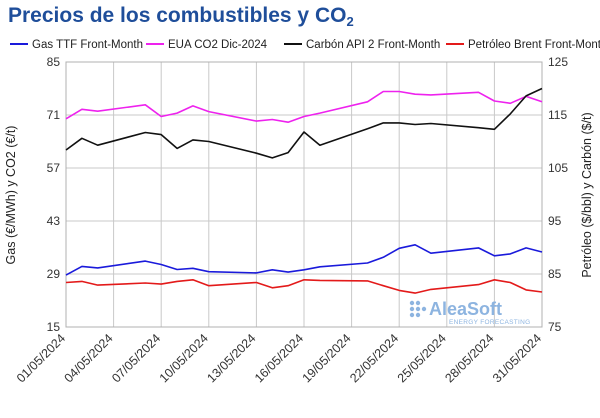 The height and width of the screenshot is (418, 600). What do you see at coordinates (231, 358) in the screenshot?
I see `x-tick-label: 13/05/2024` at bounding box center [231, 358].